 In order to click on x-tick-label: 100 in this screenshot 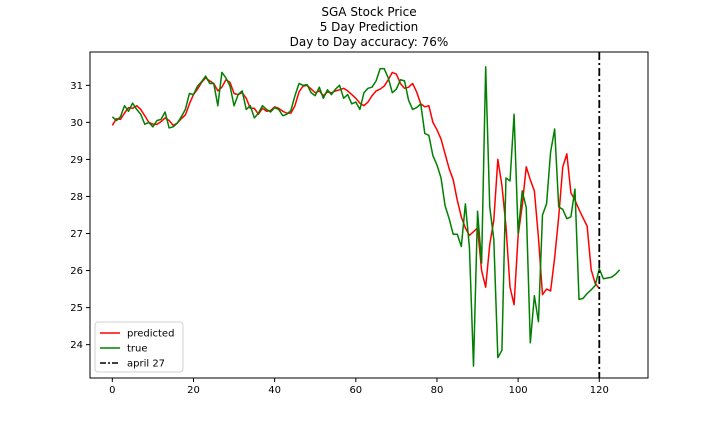, I will do `click(518, 390)`.